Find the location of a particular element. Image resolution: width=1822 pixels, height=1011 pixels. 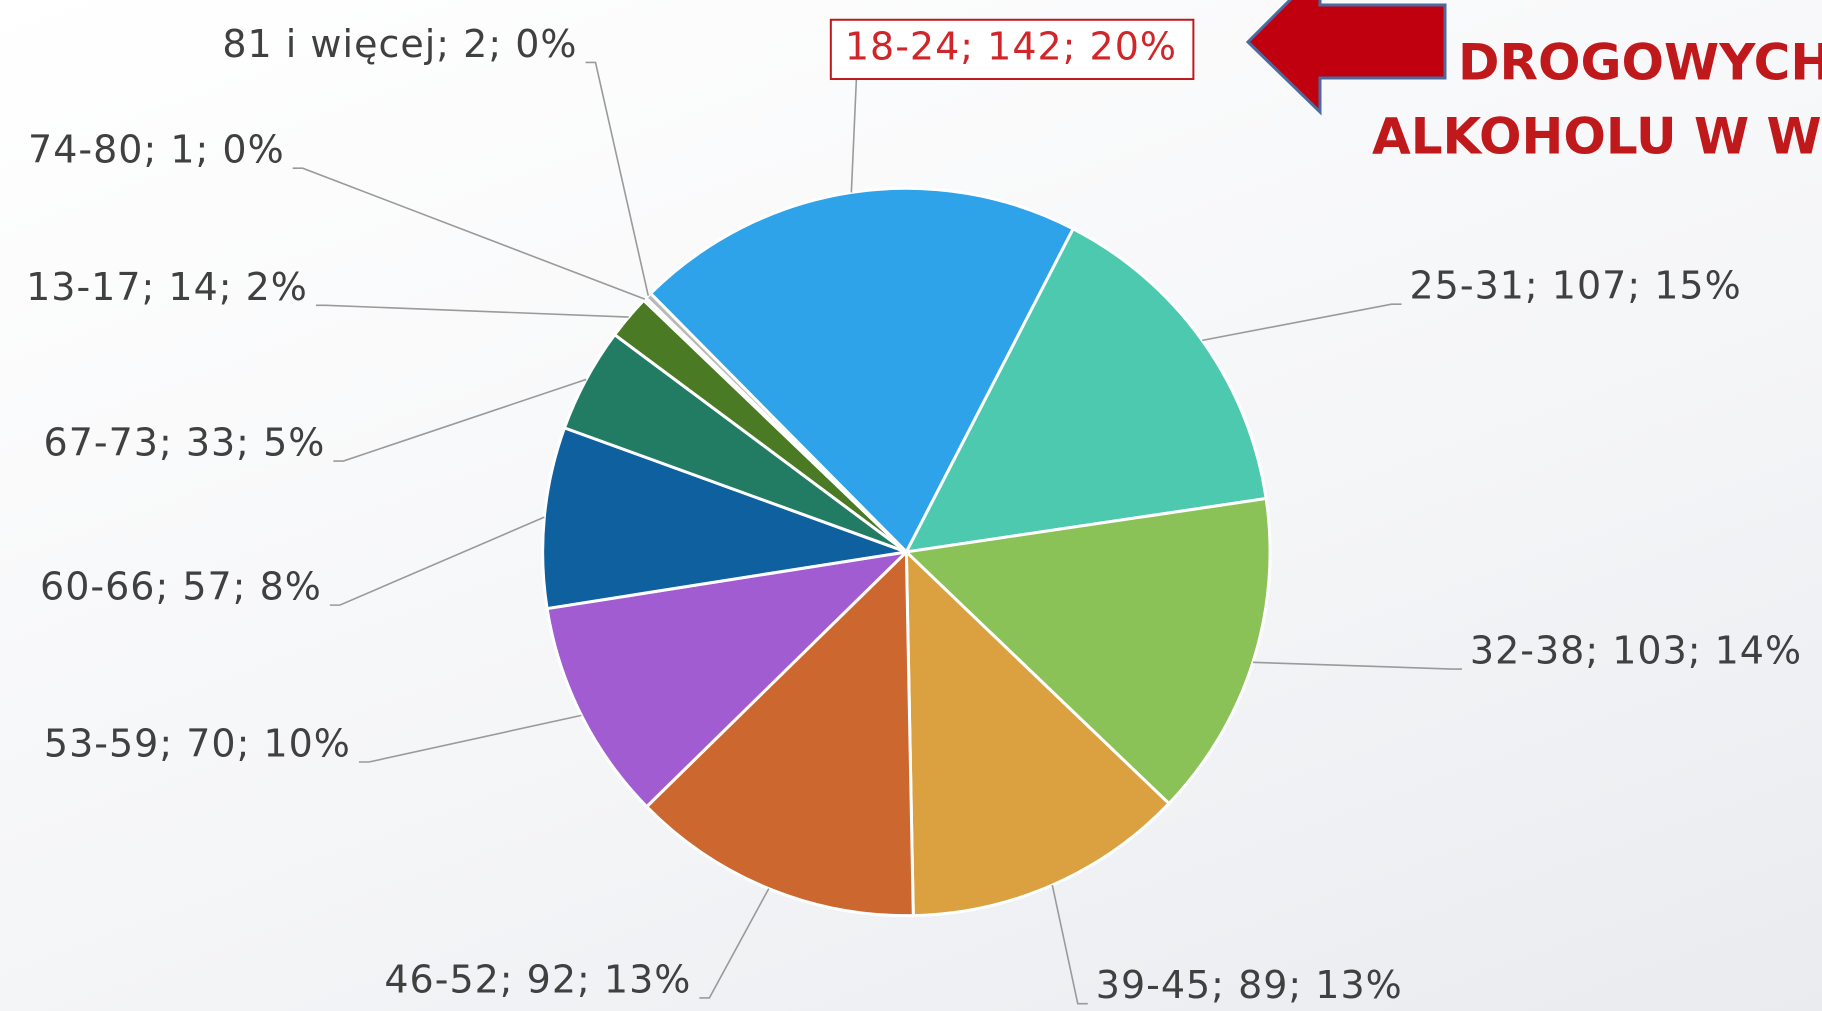

data-label: 81 i więcej; 2; 0% is located at coordinates (399, 44).